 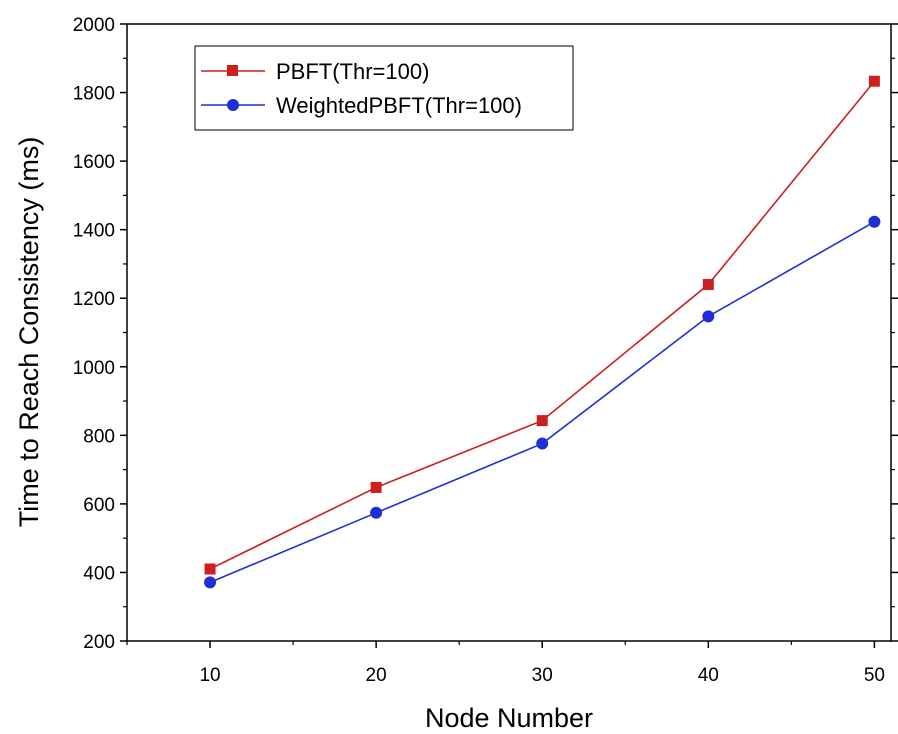 I want to click on y-axis-title: Time to Reach Consistency (ms), so click(x=29, y=332).